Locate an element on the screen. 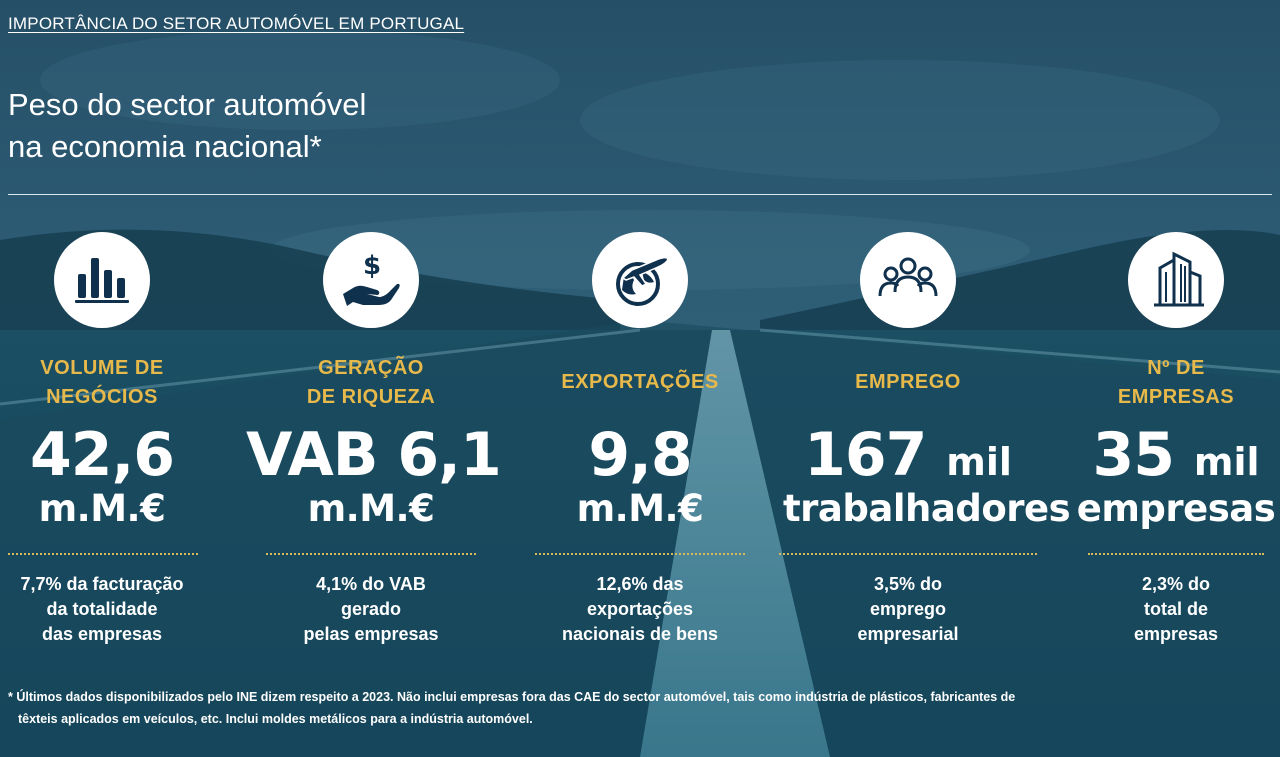 This screenshot has height=757, width=1280. stat-category-line-1: Nº DE is located at coordinates (1176, 368).